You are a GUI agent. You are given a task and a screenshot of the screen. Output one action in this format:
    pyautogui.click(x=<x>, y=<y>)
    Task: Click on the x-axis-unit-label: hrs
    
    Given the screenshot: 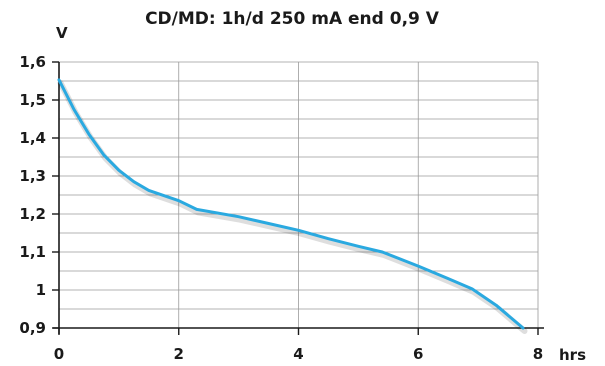 What is the action you would take?
    pyautogui.click(x=572, y=355)
    